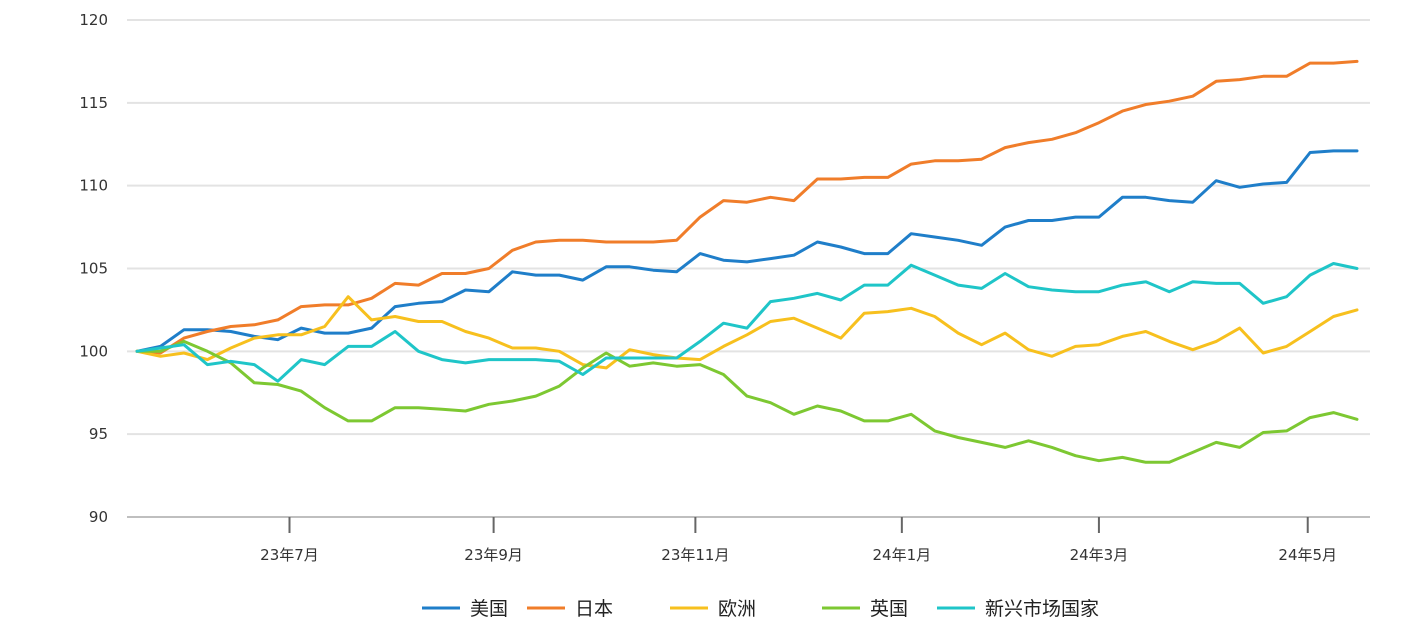 The height and width of the screenshot is (644, 1423). What do you see at coordinates (98, 434) in the screenshot?
I see `y-tick-label: 95` at bounding box center [98, 434].